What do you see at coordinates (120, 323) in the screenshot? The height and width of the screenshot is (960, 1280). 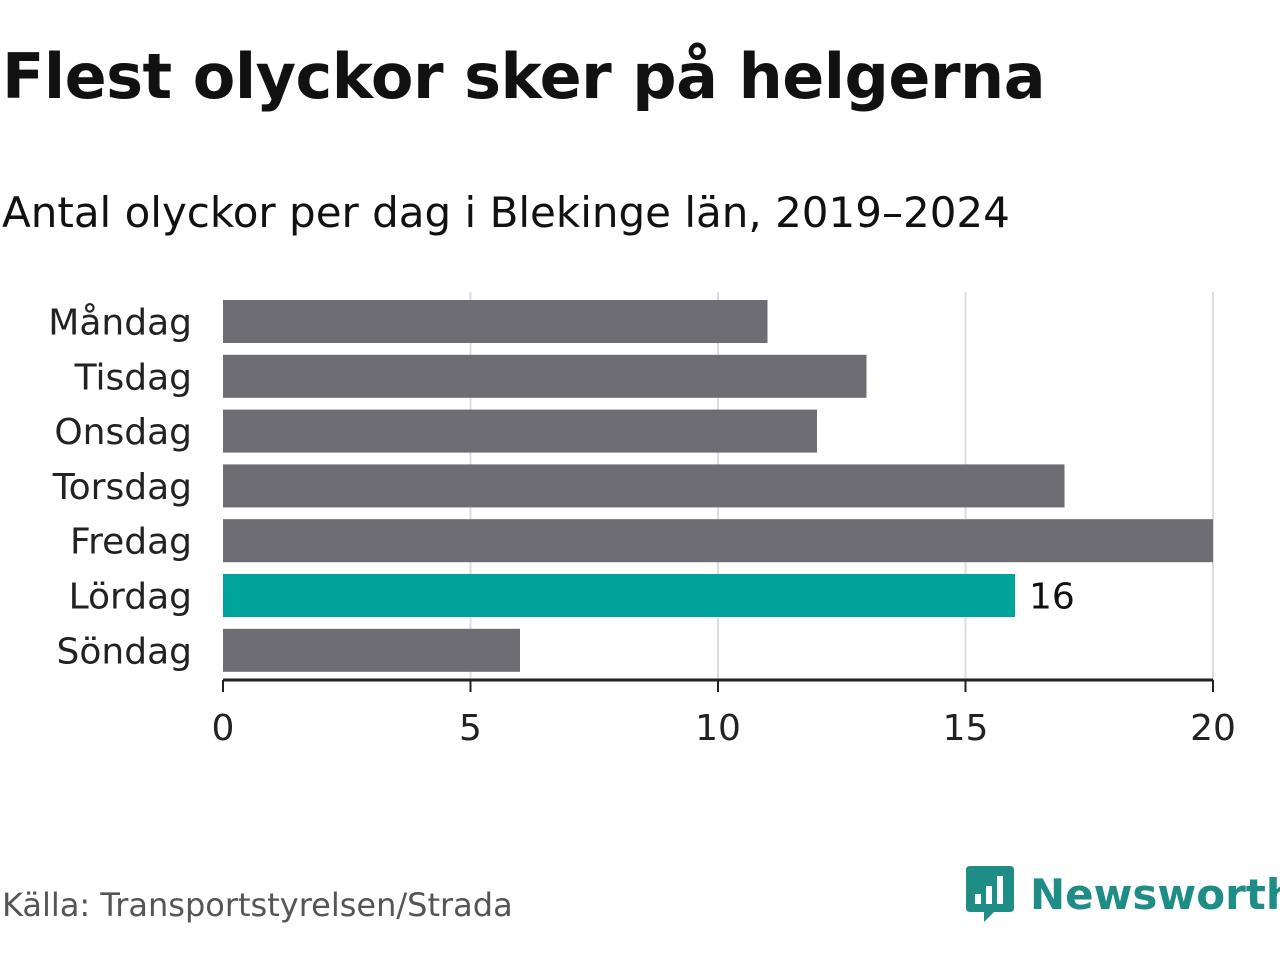 I see `category-label: Måndag` at bounding box center [120, 323].